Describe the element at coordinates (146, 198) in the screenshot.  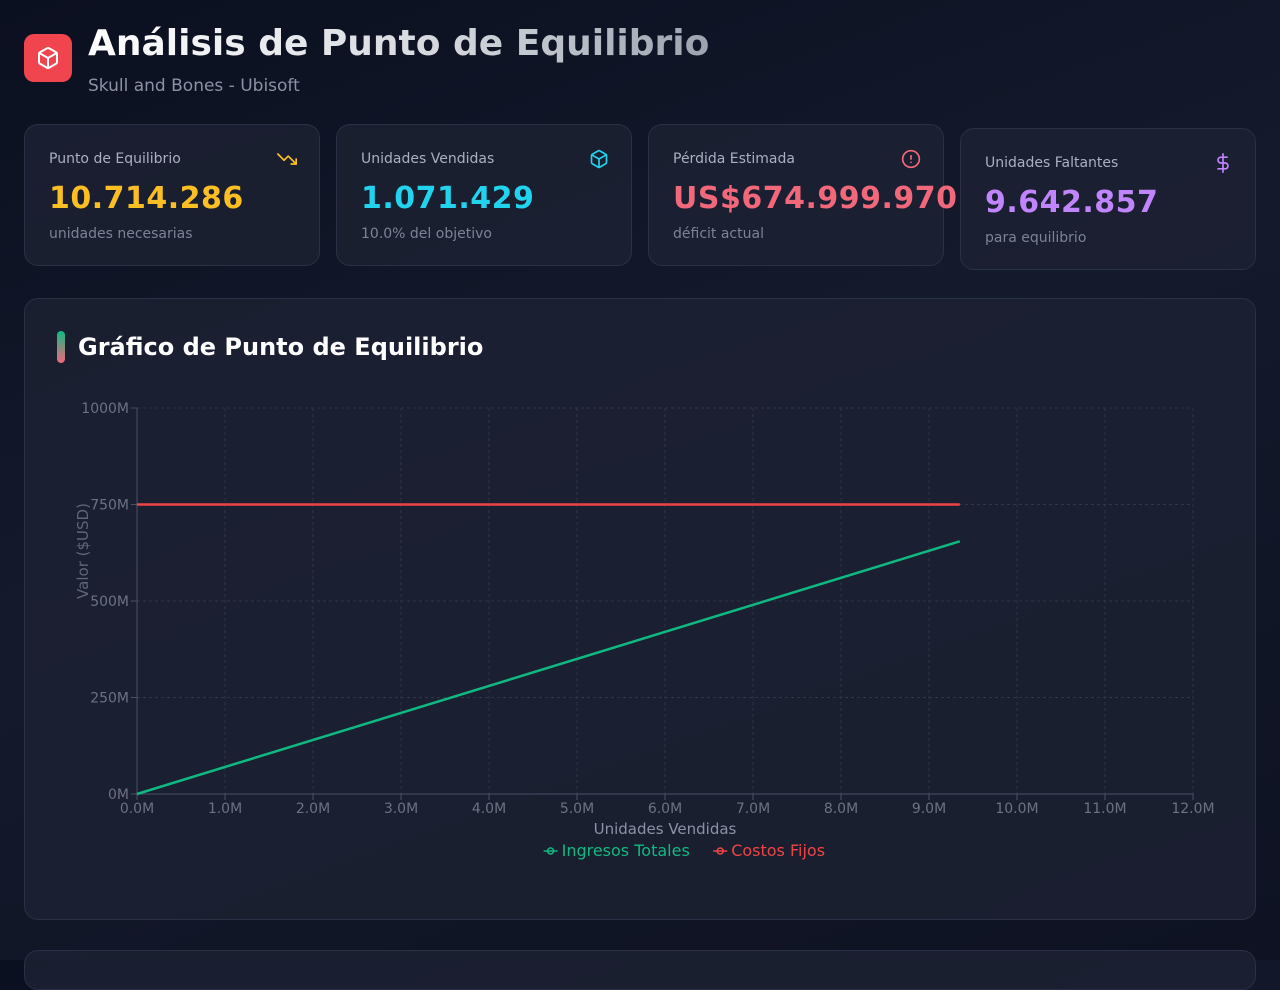
I see `card-value: 10.714.286` at that location.